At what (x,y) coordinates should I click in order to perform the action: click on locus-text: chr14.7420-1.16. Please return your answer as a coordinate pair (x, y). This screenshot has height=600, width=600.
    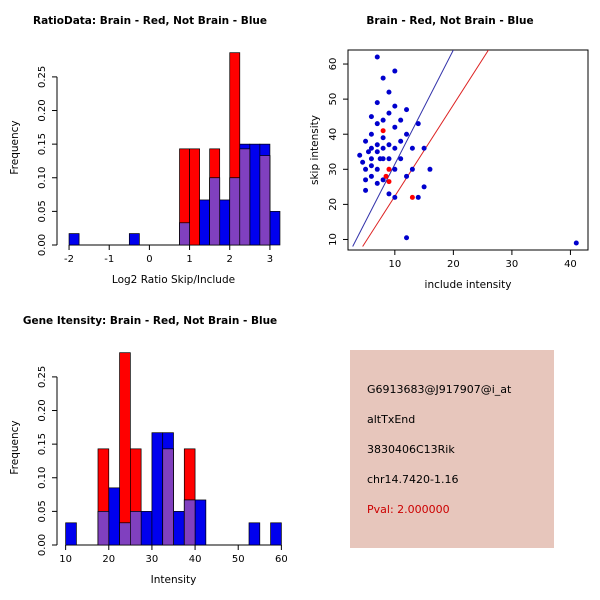
    Looking at the image, I should click on (413, 479).